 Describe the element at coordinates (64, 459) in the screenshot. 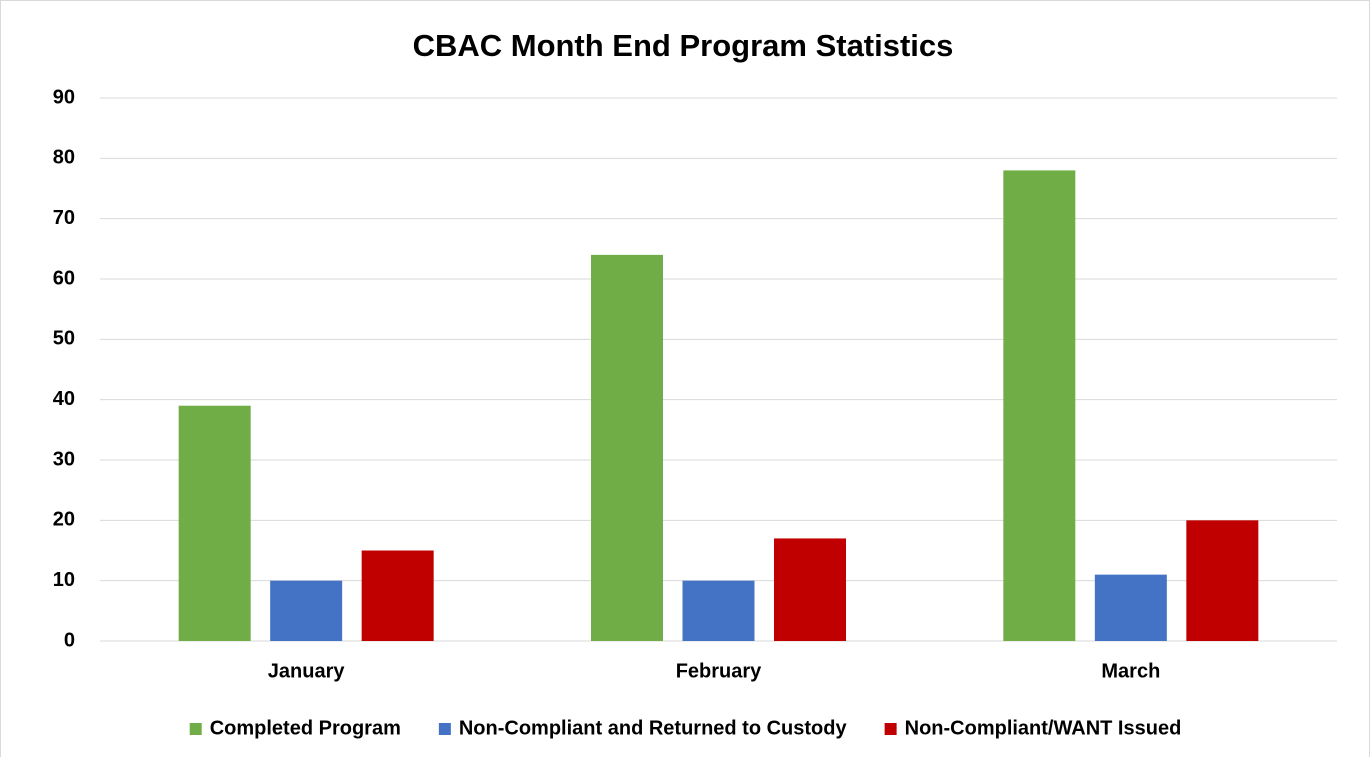

I see `y-tick-label: 30` at that location.